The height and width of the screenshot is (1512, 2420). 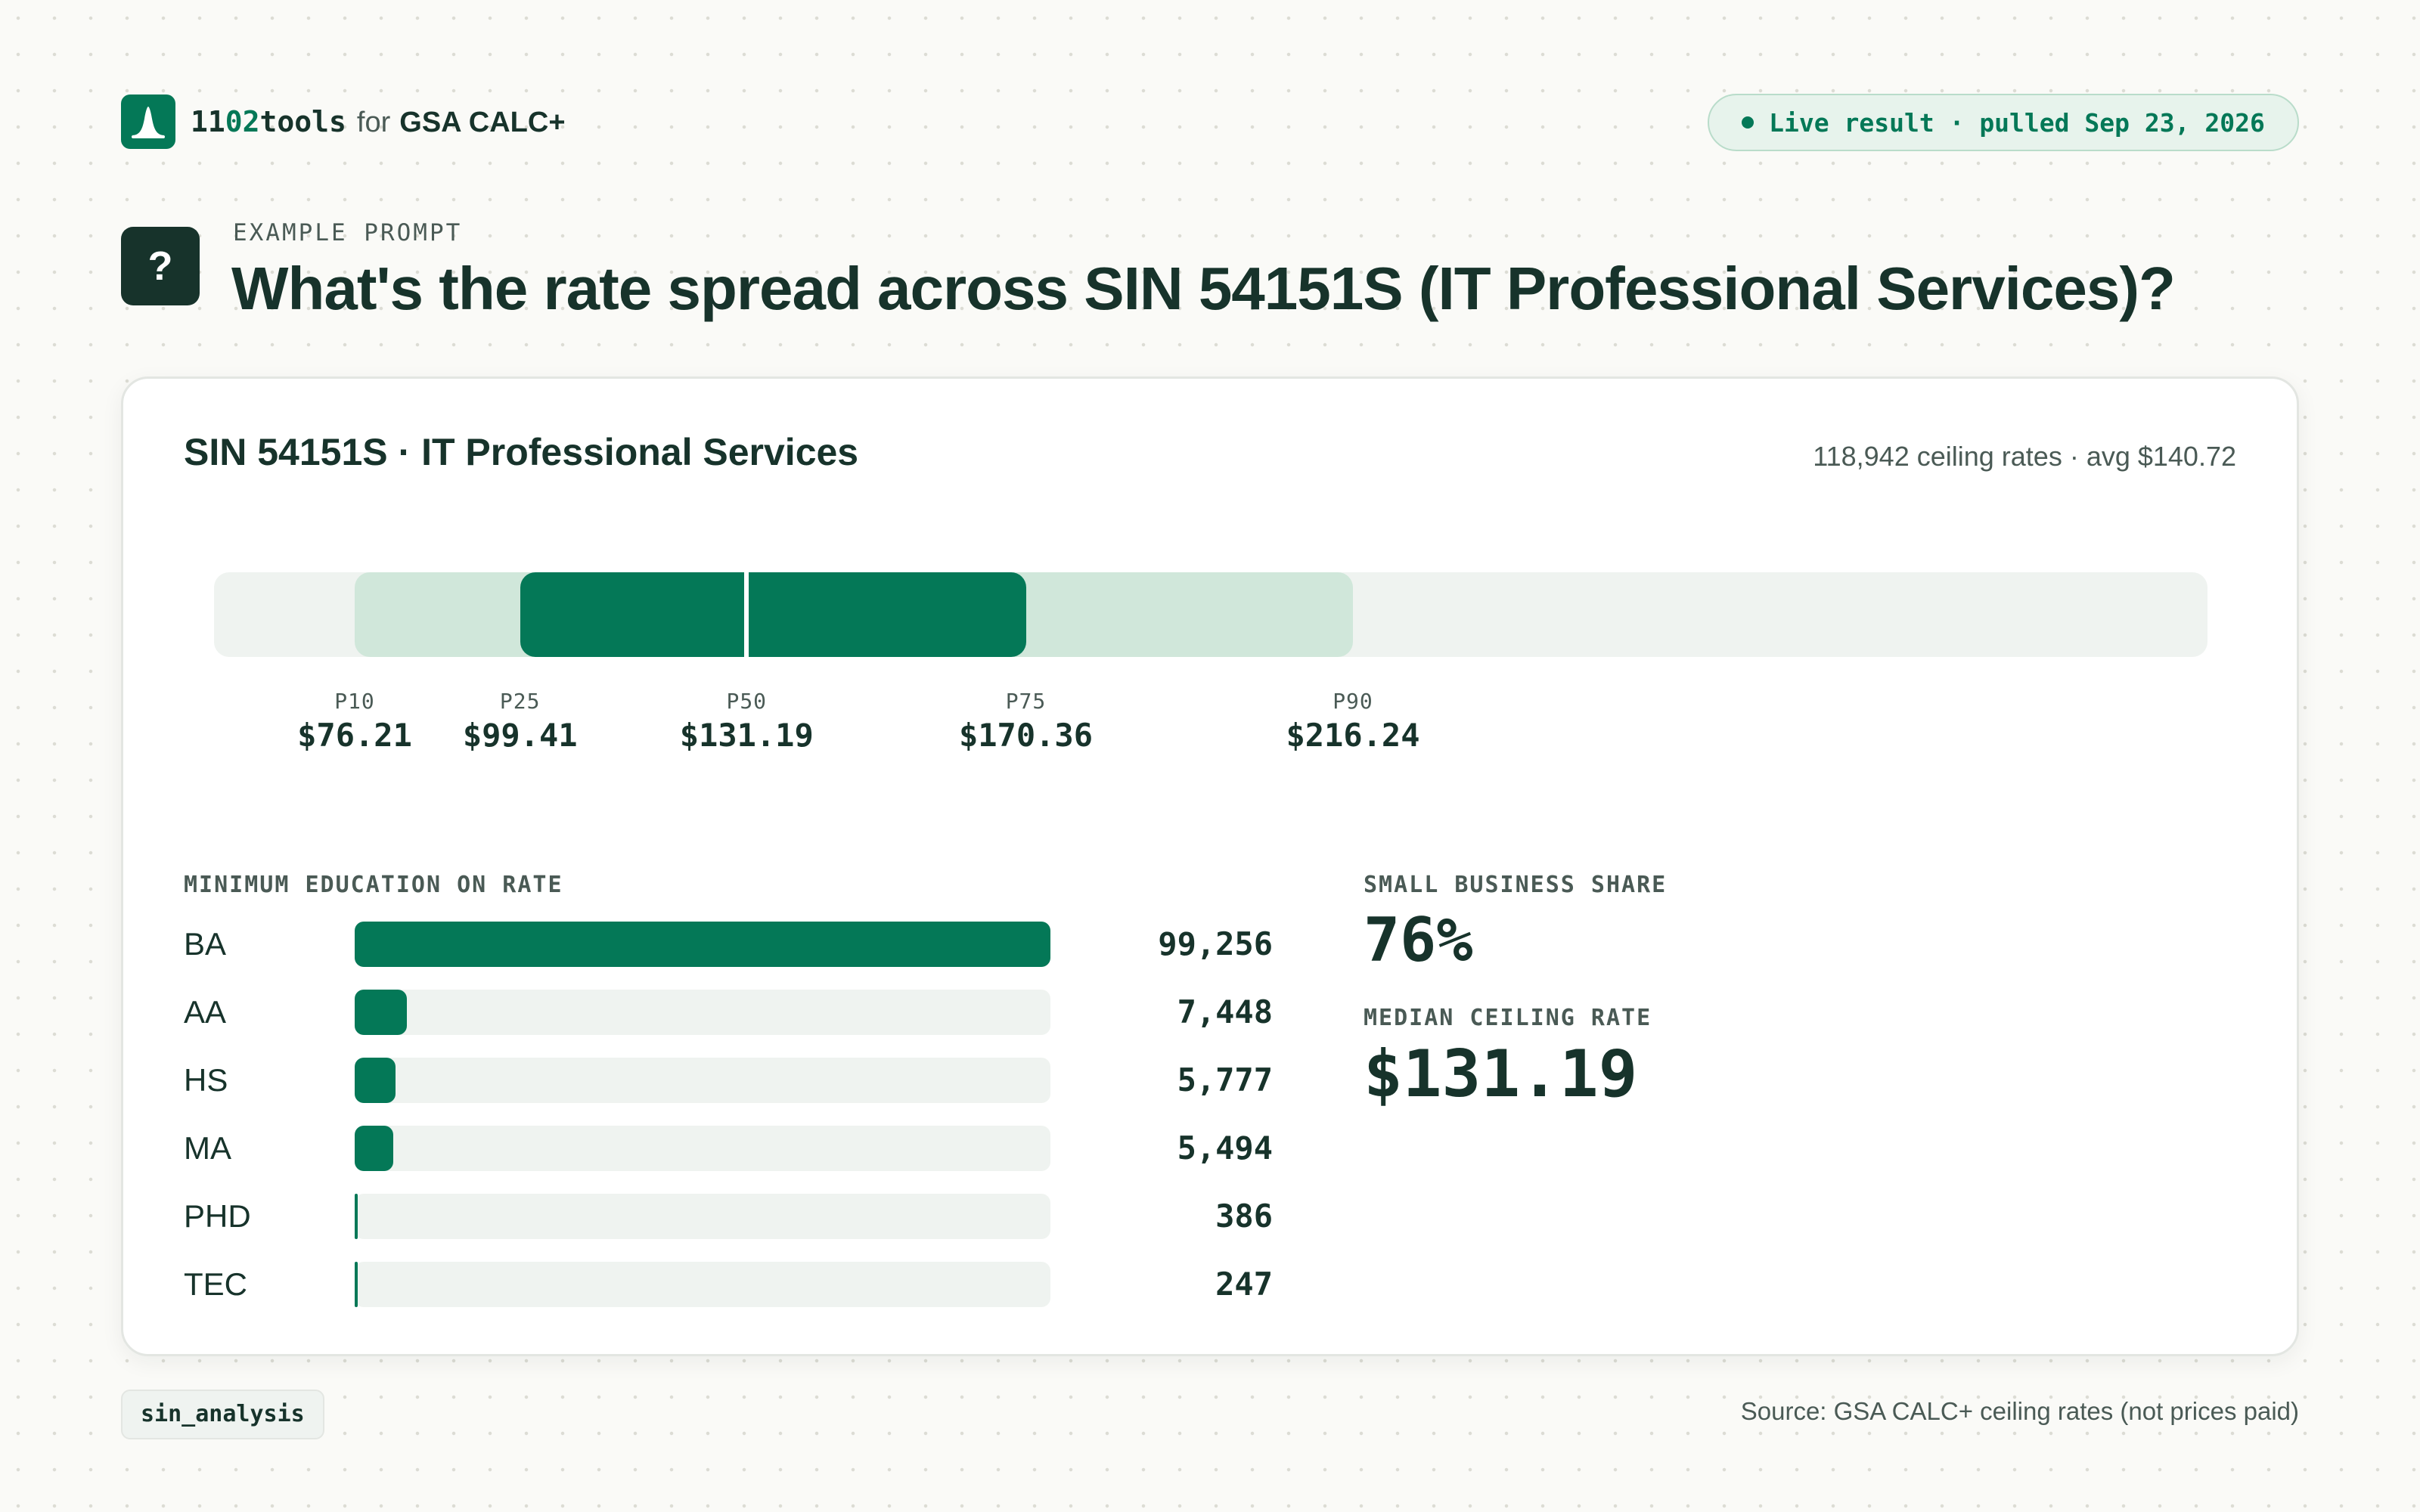 I want to click on brand: 1102tools for GSA CALC+, so click(x=343, y=122).